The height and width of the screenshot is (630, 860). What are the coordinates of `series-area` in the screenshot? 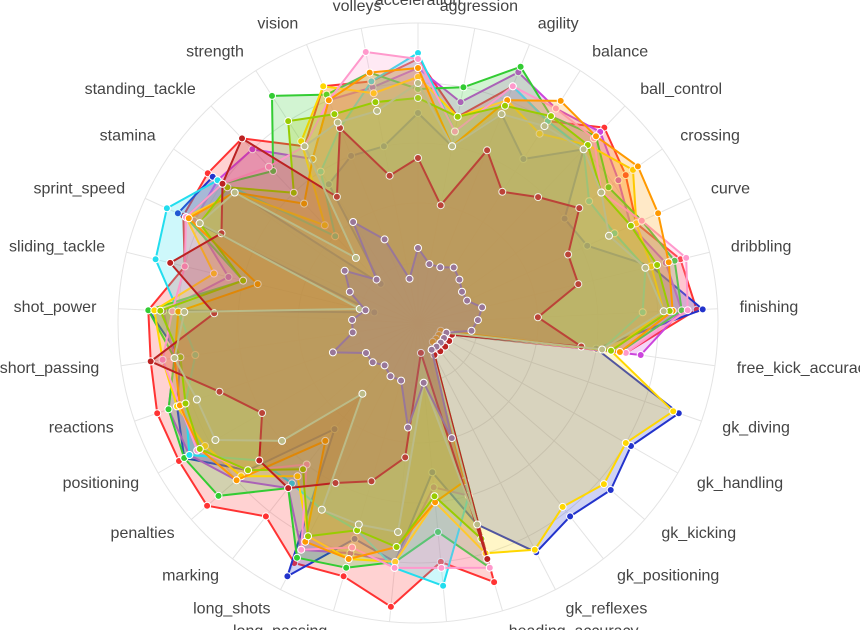 It's located at (407, 330).